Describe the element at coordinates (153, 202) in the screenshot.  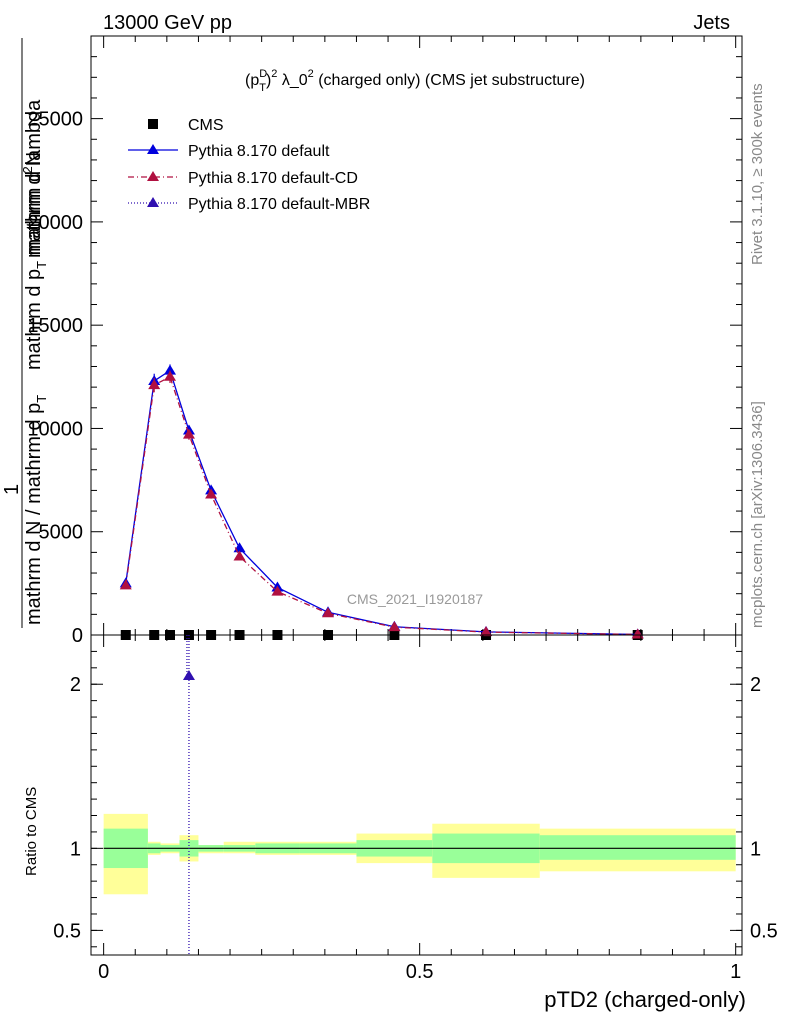
I see `legend-marker-mbr` at that location.